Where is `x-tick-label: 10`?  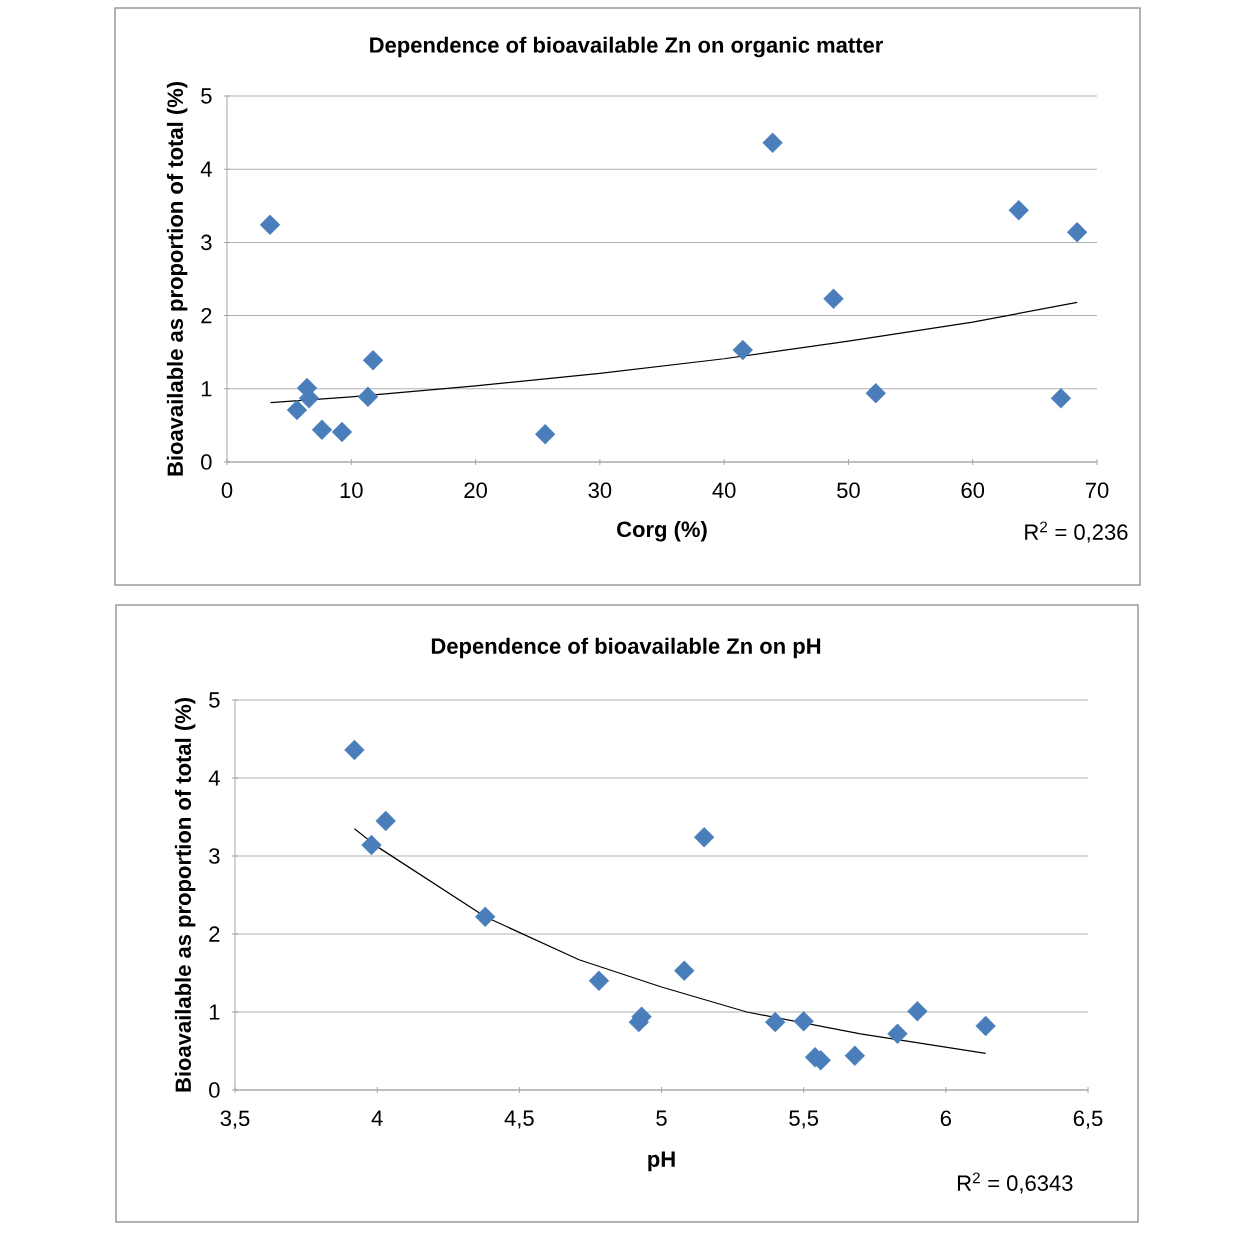 x-tick-label: 10 is located at coordinates (351, 490).